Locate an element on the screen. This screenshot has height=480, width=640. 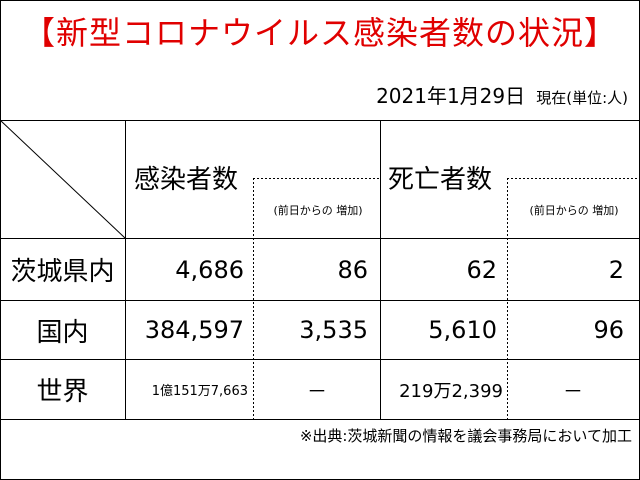
cell-deaths-change: 96 is located at coordinates (608, 330).